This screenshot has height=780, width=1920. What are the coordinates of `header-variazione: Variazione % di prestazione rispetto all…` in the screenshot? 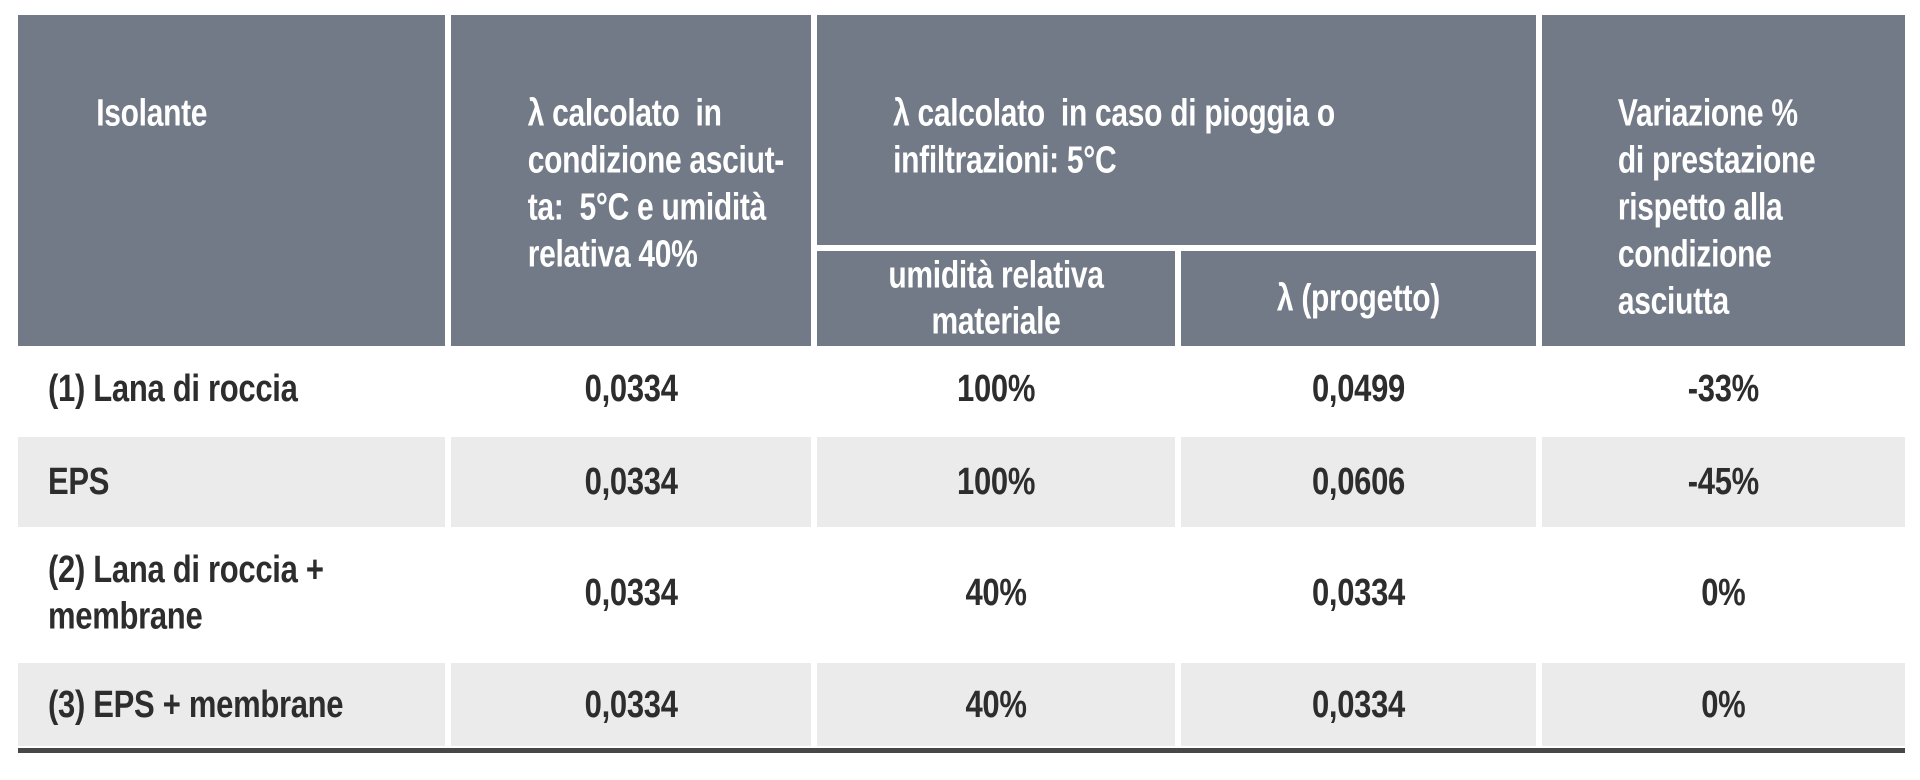 It's located at (1723, 180).